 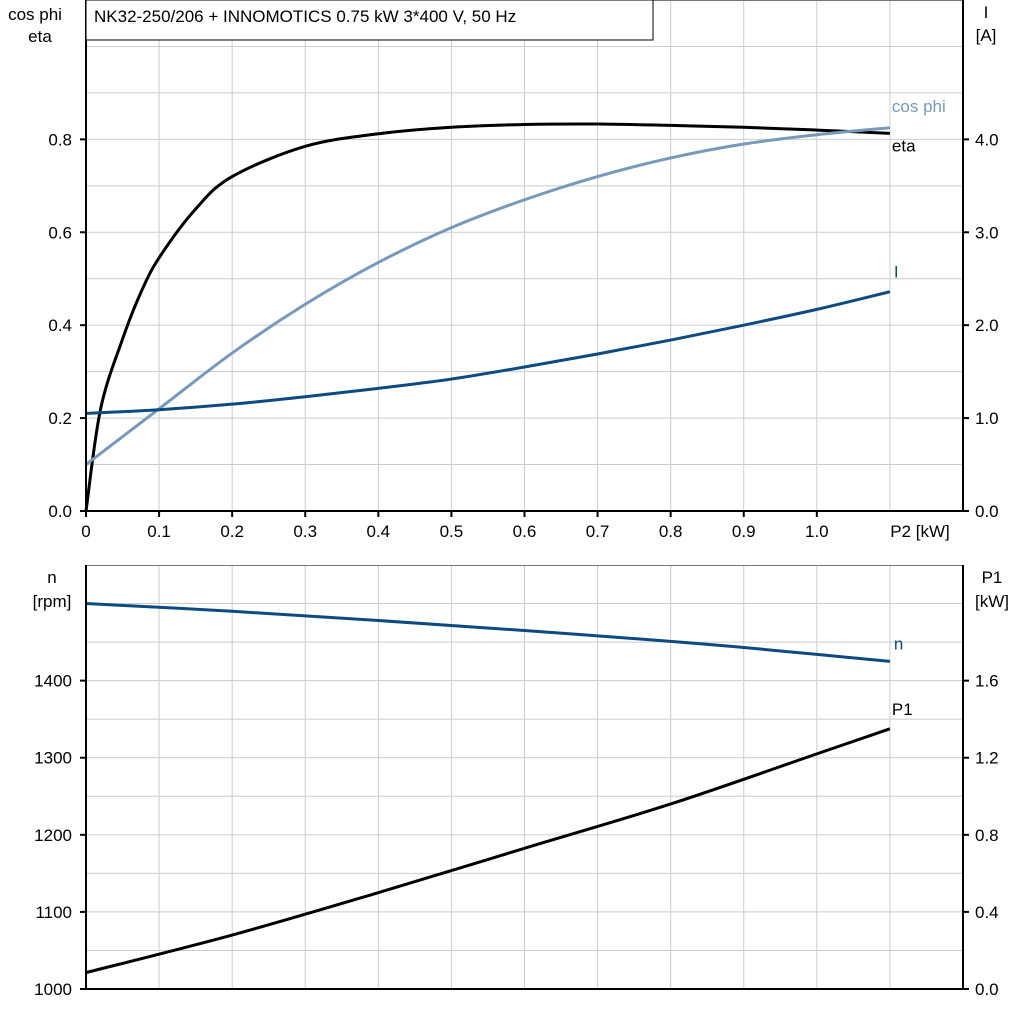 What do you see at coordinates (987, 912) in the screenshot?
I see `right-tick-label: 0.4` at bounding box center [987, 912].